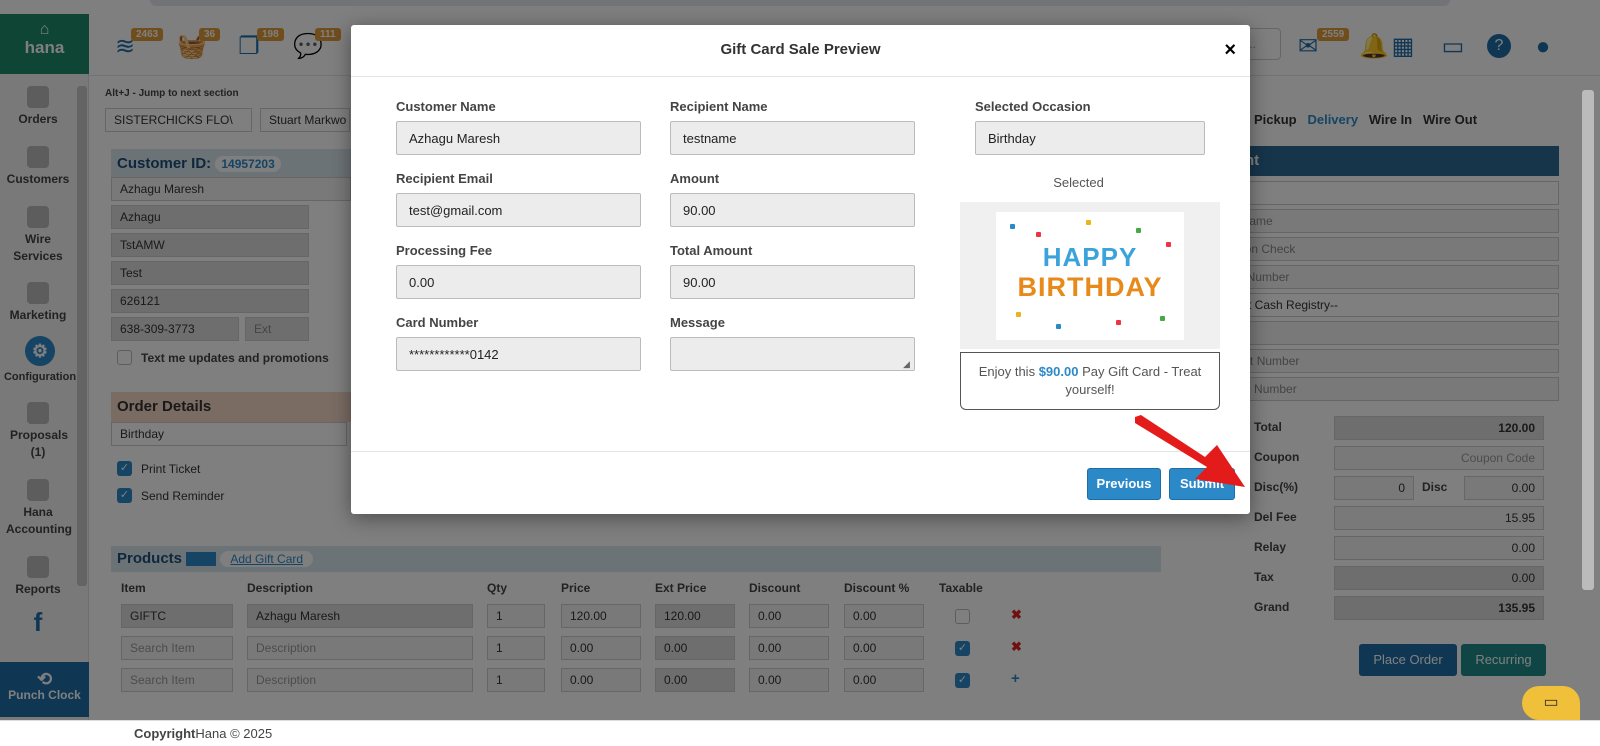 The width and height of the screenshot is (1600, 746). What do you see at coordinates (234, 733) in the screenshot?
I see `footer-text: Hana © 2025` at bounding box center [234, 733].